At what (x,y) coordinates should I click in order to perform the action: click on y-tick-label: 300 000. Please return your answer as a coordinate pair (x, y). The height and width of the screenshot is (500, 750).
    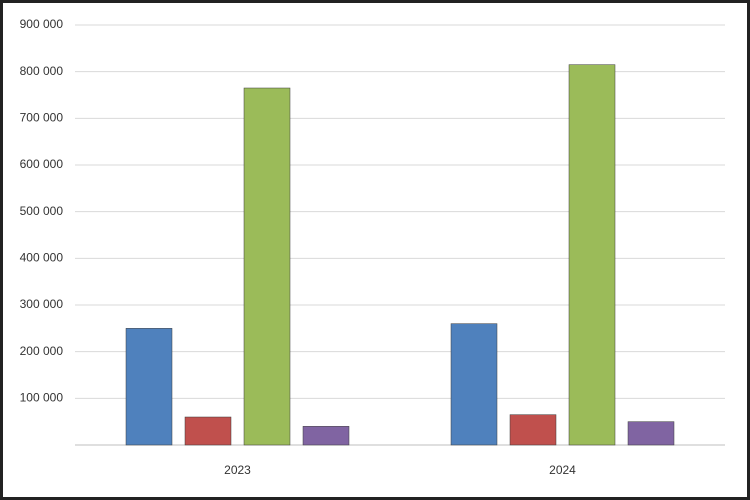
    Looking at the image, I should click on (42, 304).